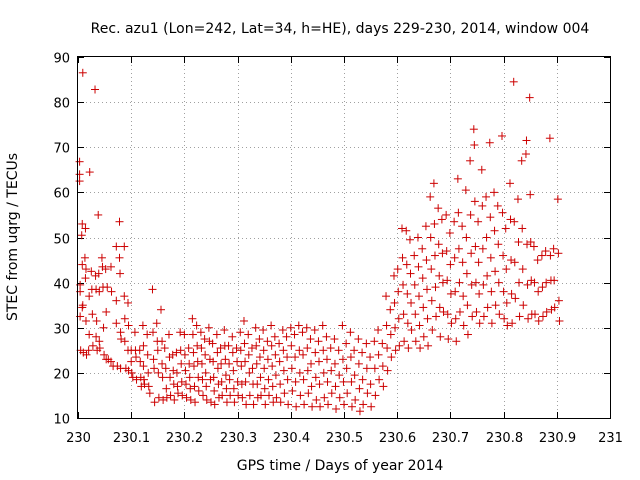 The height and width of the screenshot is (480, 640). What do you see at coordinates (557, 438) in the screenshot?
I see `x-tick-label: 230.9` at bounding box center [557, 438].